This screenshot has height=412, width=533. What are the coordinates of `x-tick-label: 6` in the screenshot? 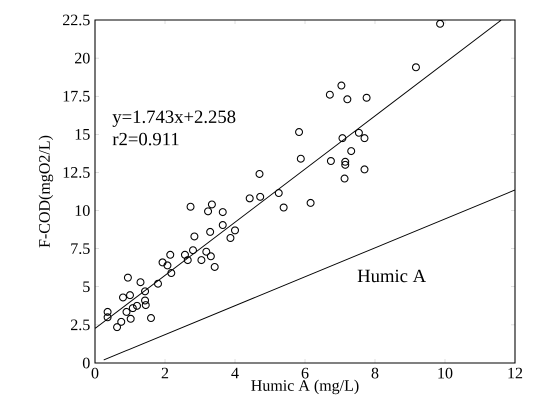 It's located at (305, 373).